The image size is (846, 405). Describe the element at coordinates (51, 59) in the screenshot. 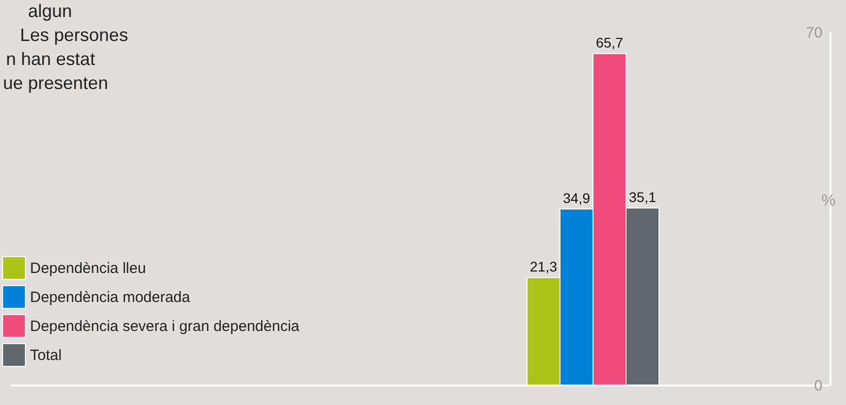

I see `annotation: n han estat` at that location.